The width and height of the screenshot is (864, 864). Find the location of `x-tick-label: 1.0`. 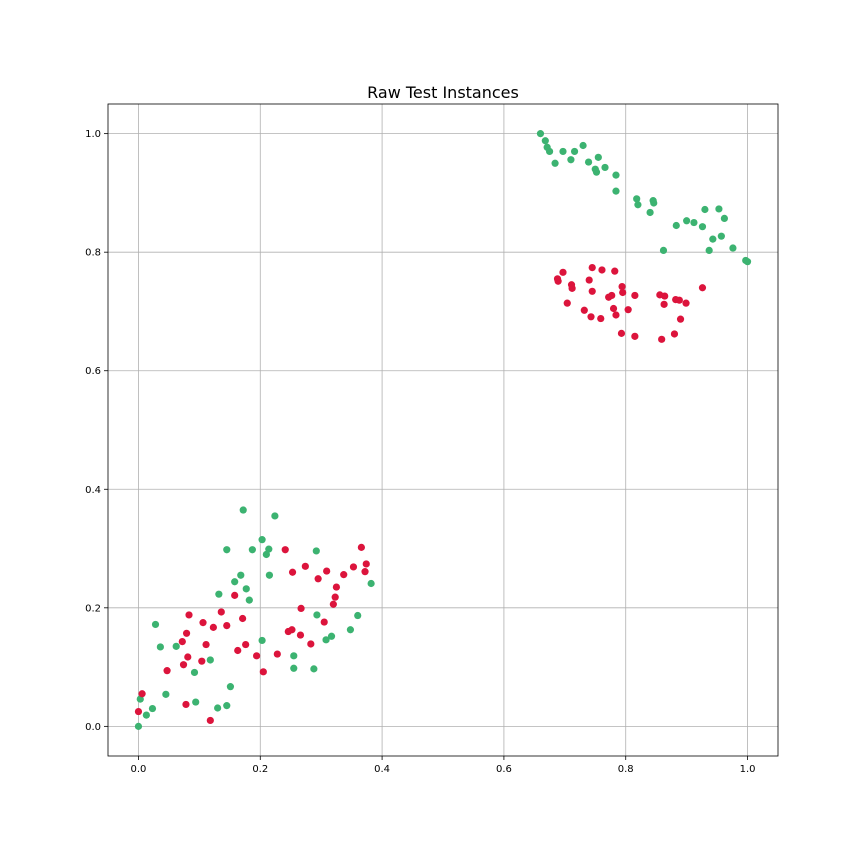

x-tick-label: 1.0 is located at coordinates (748, 769).